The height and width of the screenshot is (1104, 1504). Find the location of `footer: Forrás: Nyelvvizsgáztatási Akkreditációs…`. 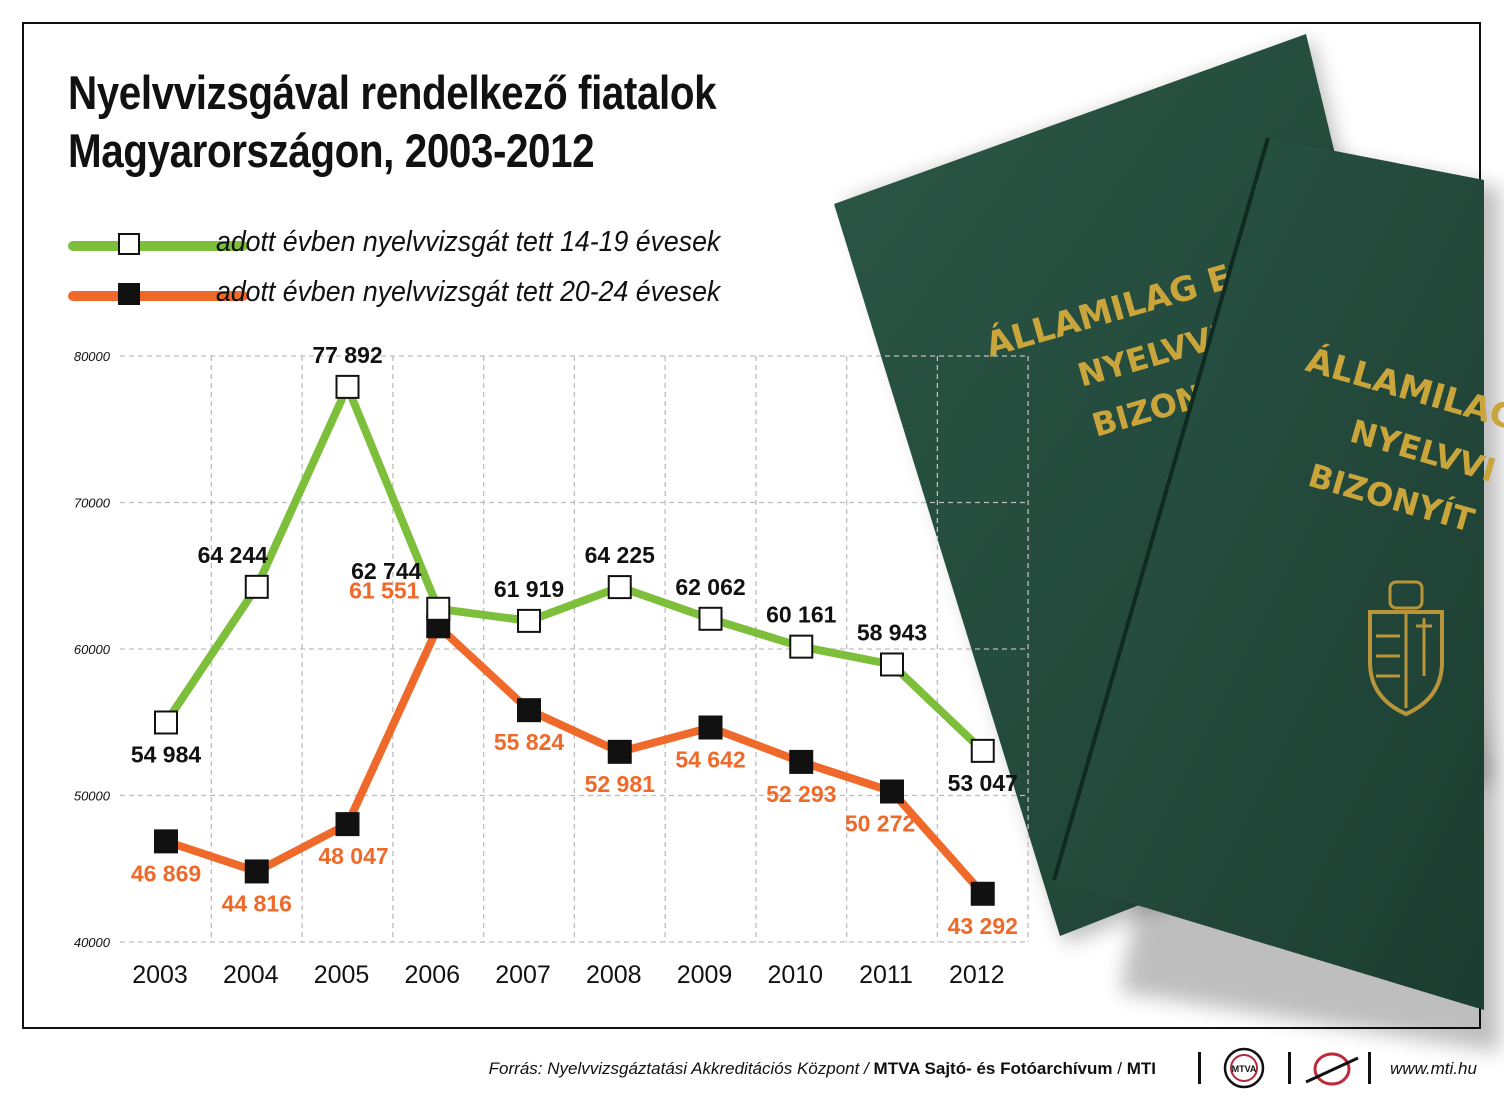

footer: Forrás: Nyelvvizsgáztatási Akkreditációs… is located at coordinates (739, 1069).